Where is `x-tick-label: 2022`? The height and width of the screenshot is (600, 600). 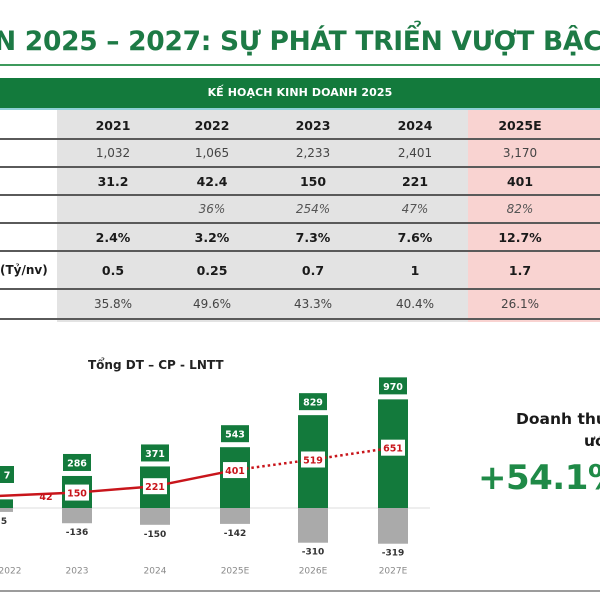
x-tick-label: 2022 is located at coordinates (10, 572).